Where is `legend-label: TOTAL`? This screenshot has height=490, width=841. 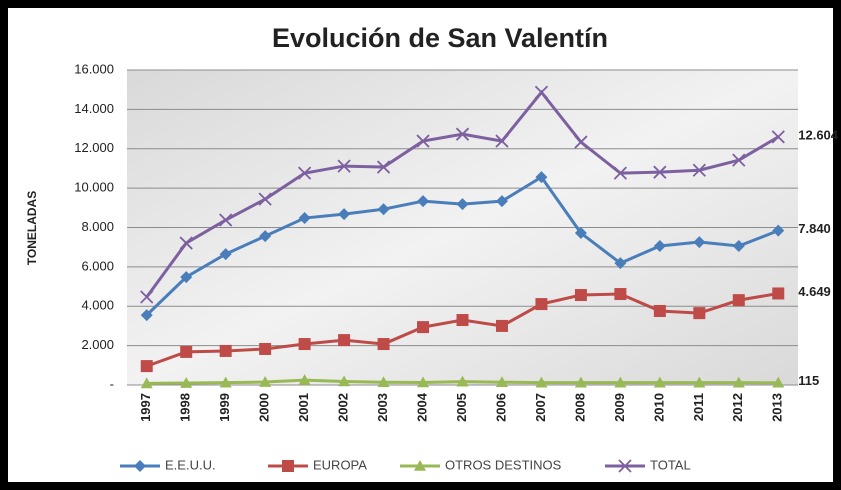
legend-label: TOTAL is located at coordinates (670, 464).